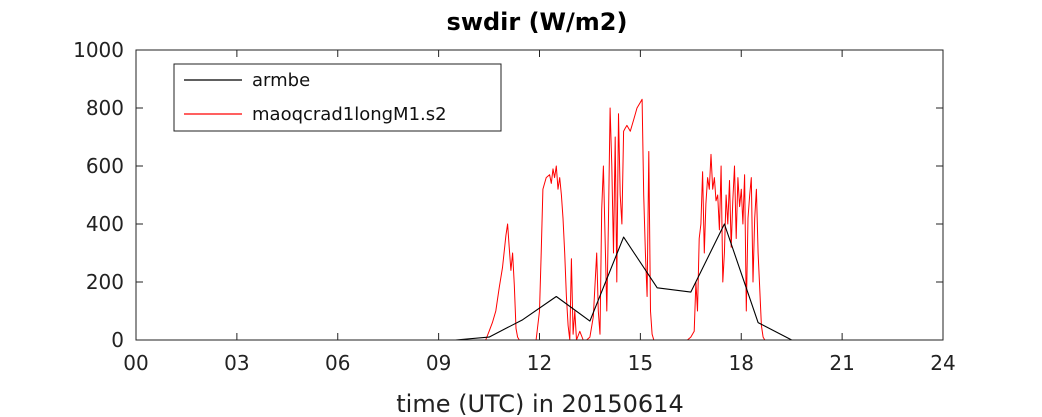 The width and height of the screenshot is (1042, 417). I want to click on x-tick-label: 24, so click(942, 363).